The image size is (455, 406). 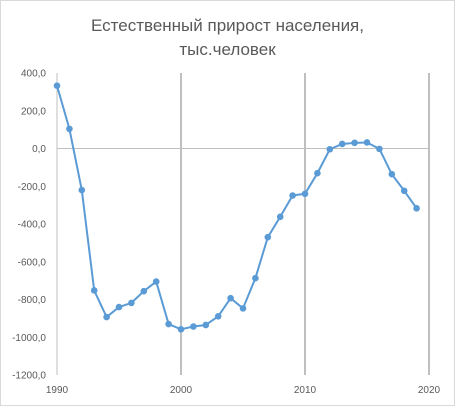 I want to click on x-tick-label: 1990, so click(x=57, y=390).